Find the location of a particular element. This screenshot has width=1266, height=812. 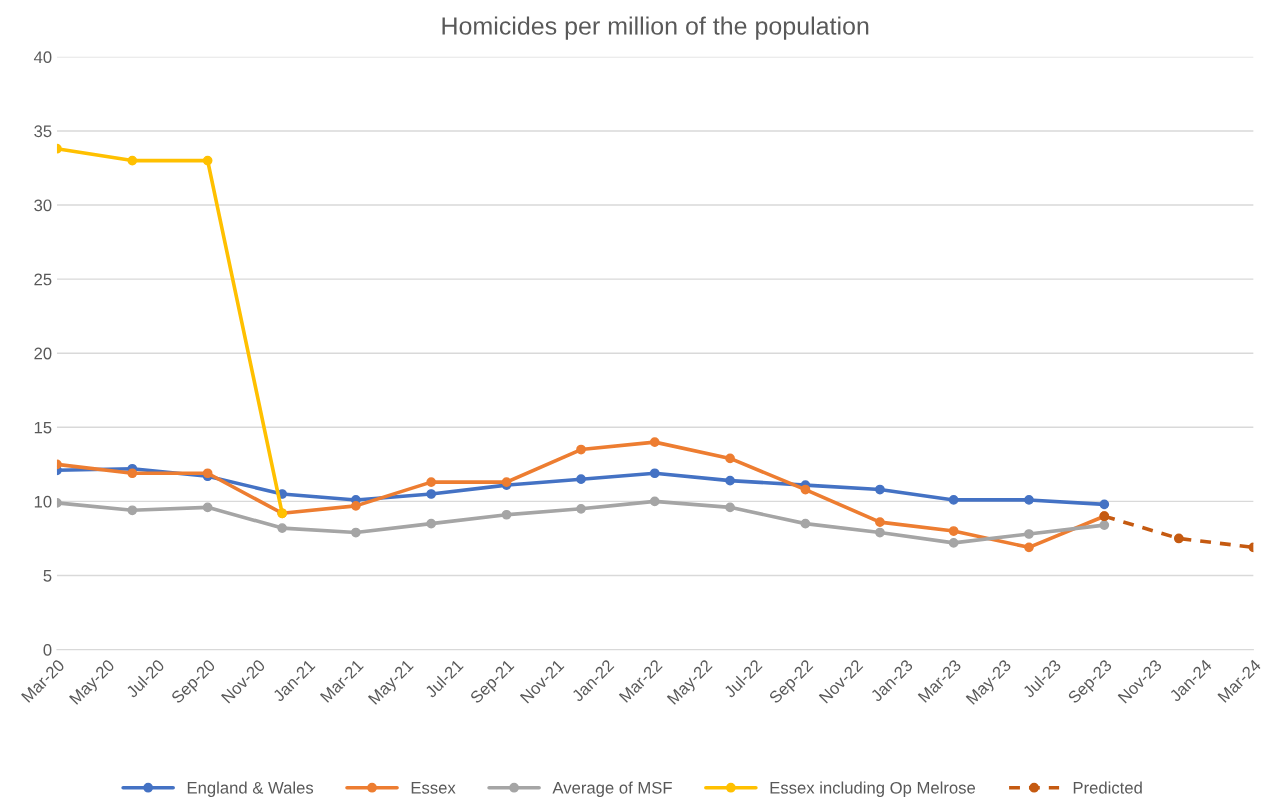

legend-label: England & Wales is located at coordinates (250, 789).